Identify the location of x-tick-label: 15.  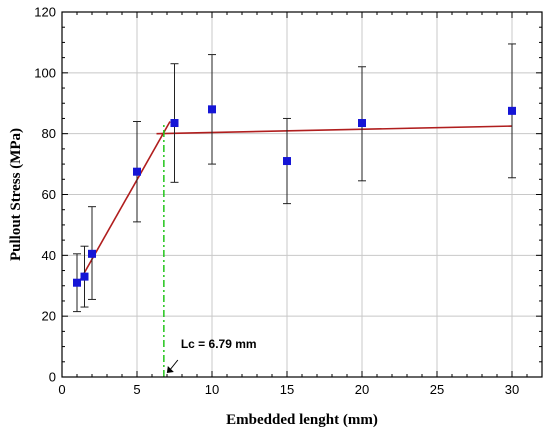
(287, 389).